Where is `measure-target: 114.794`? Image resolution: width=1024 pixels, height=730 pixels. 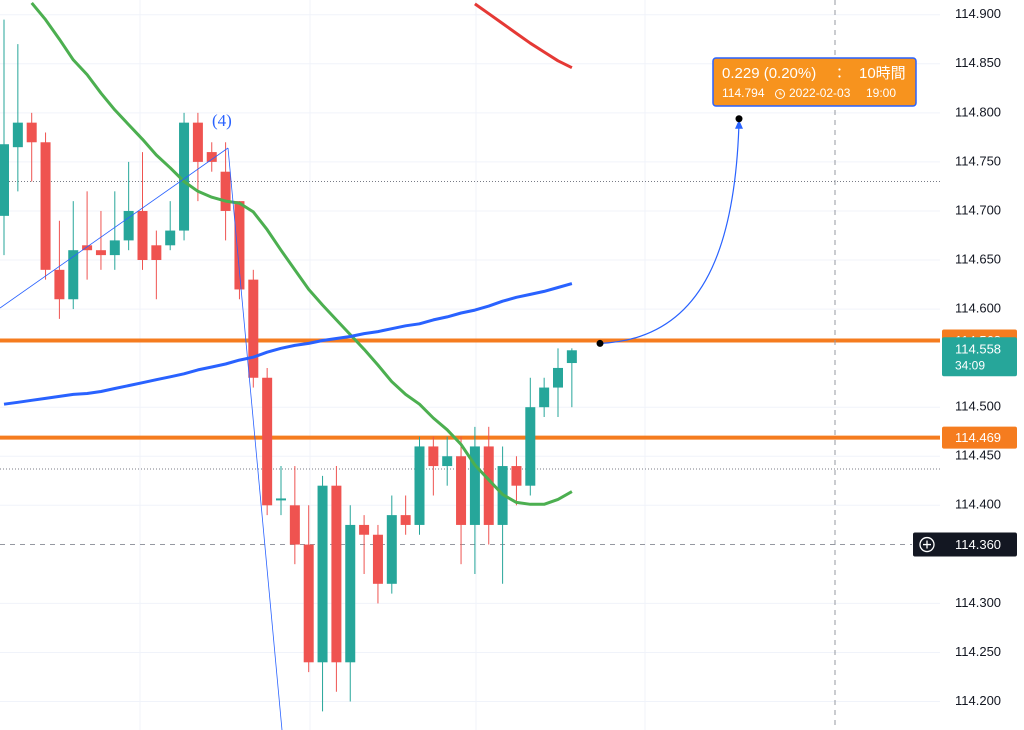
measure-target: 114.794 is located at coordinates (743, 93).